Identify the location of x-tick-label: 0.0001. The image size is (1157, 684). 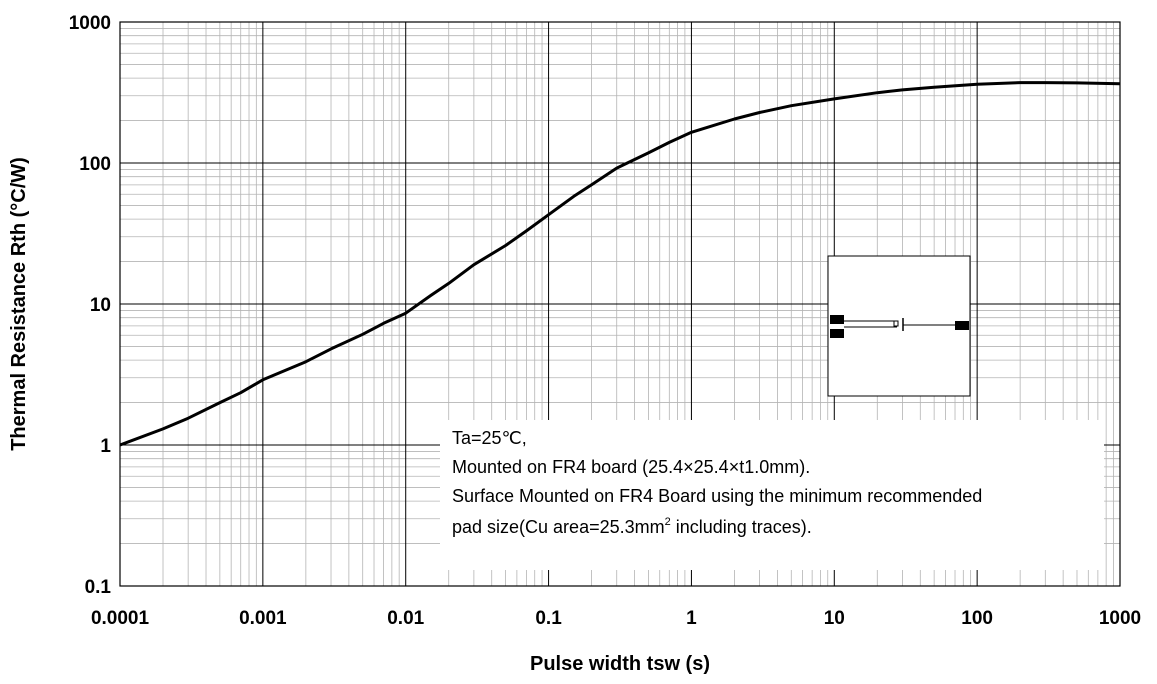
(120, 618).